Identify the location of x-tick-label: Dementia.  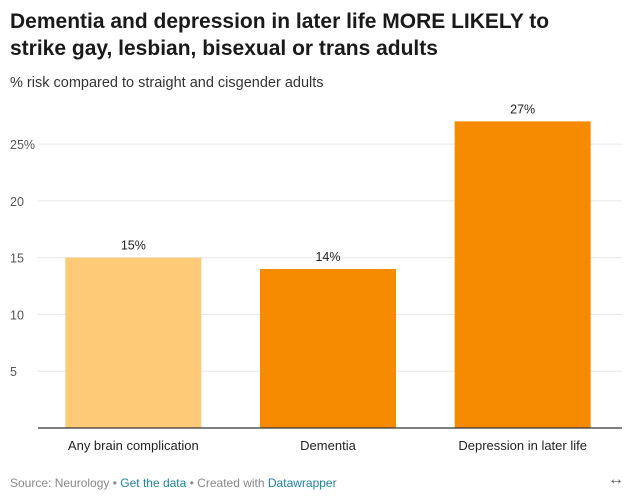
(328, 445).